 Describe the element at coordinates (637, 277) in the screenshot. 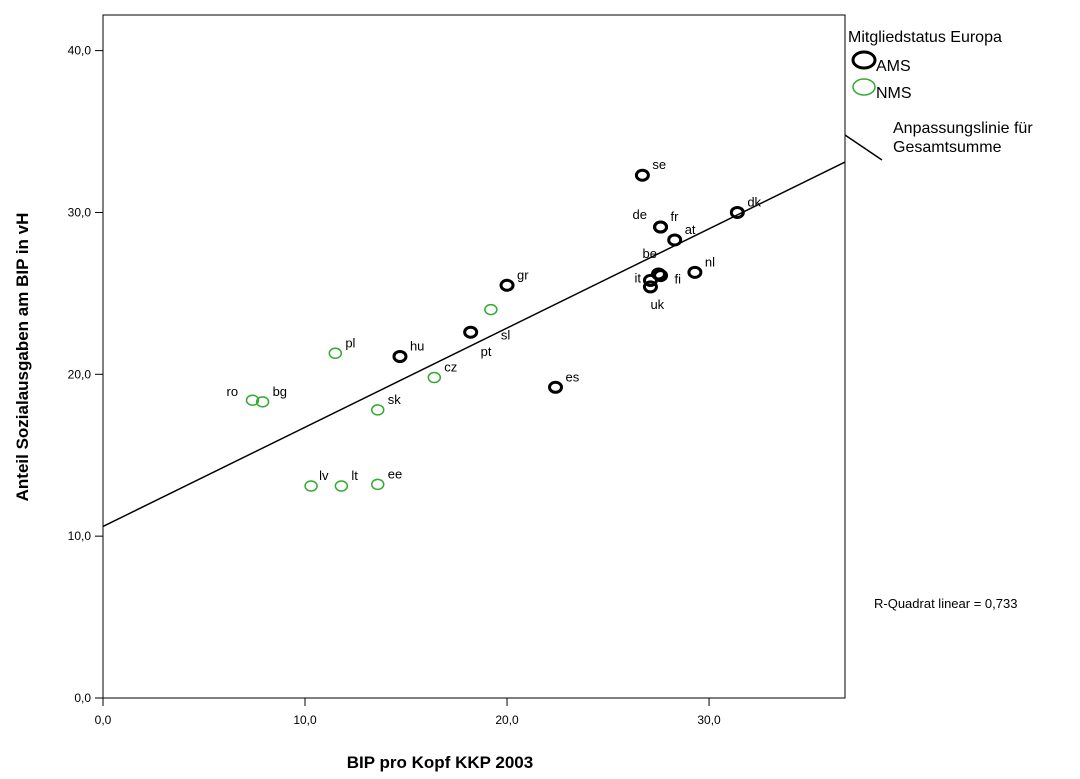

I see `point-label: it` at that location.